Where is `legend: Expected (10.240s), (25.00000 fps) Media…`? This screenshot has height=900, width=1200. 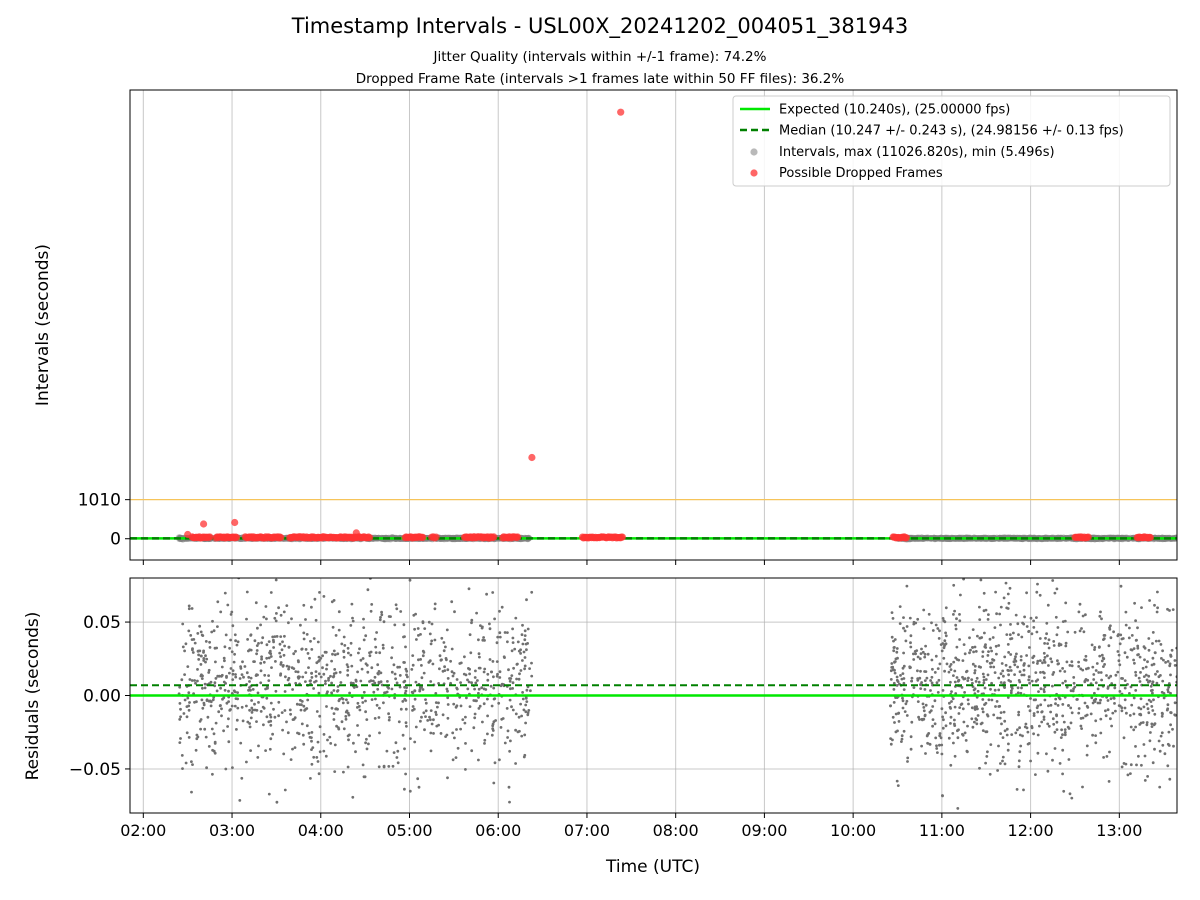
legend: Expected (10.240s), (25.00000 fps) Media… is located at coordinates (951, 141).